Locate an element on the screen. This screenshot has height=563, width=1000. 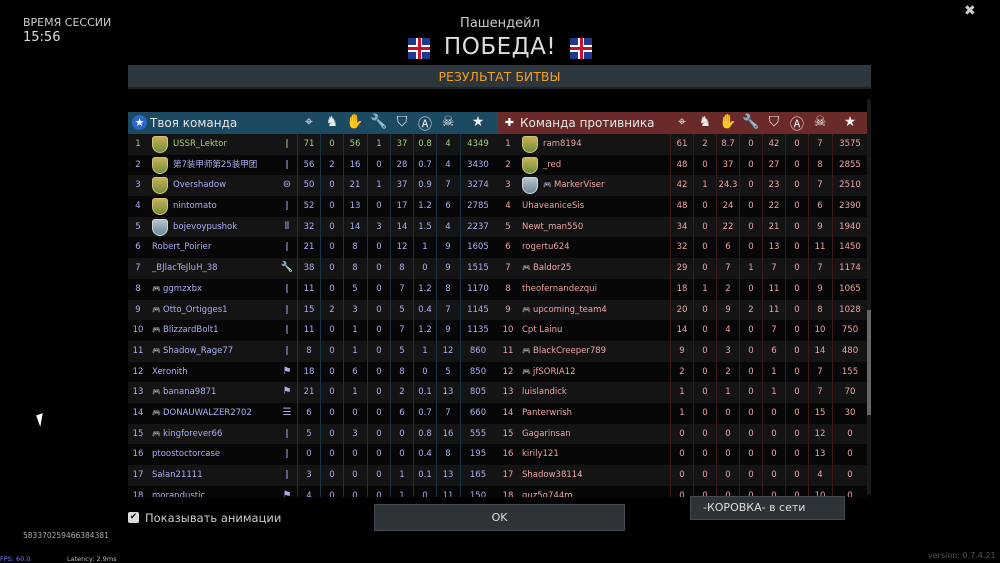
stat-crosshair: 2 is located at coordinates (682, 371).